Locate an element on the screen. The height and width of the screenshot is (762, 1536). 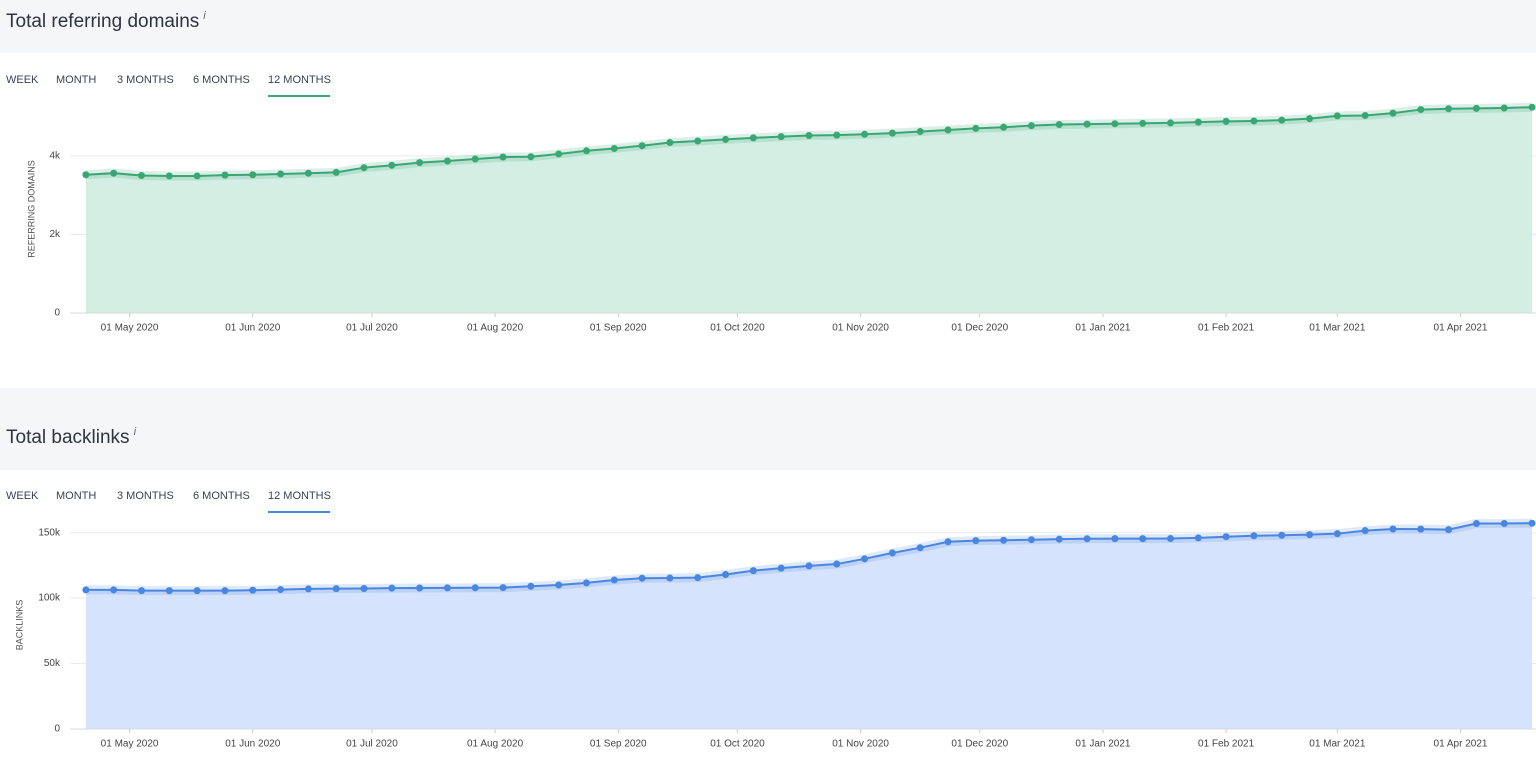
x-tick-label: 01 Sep 2020 is located at coordinates (618, 744).